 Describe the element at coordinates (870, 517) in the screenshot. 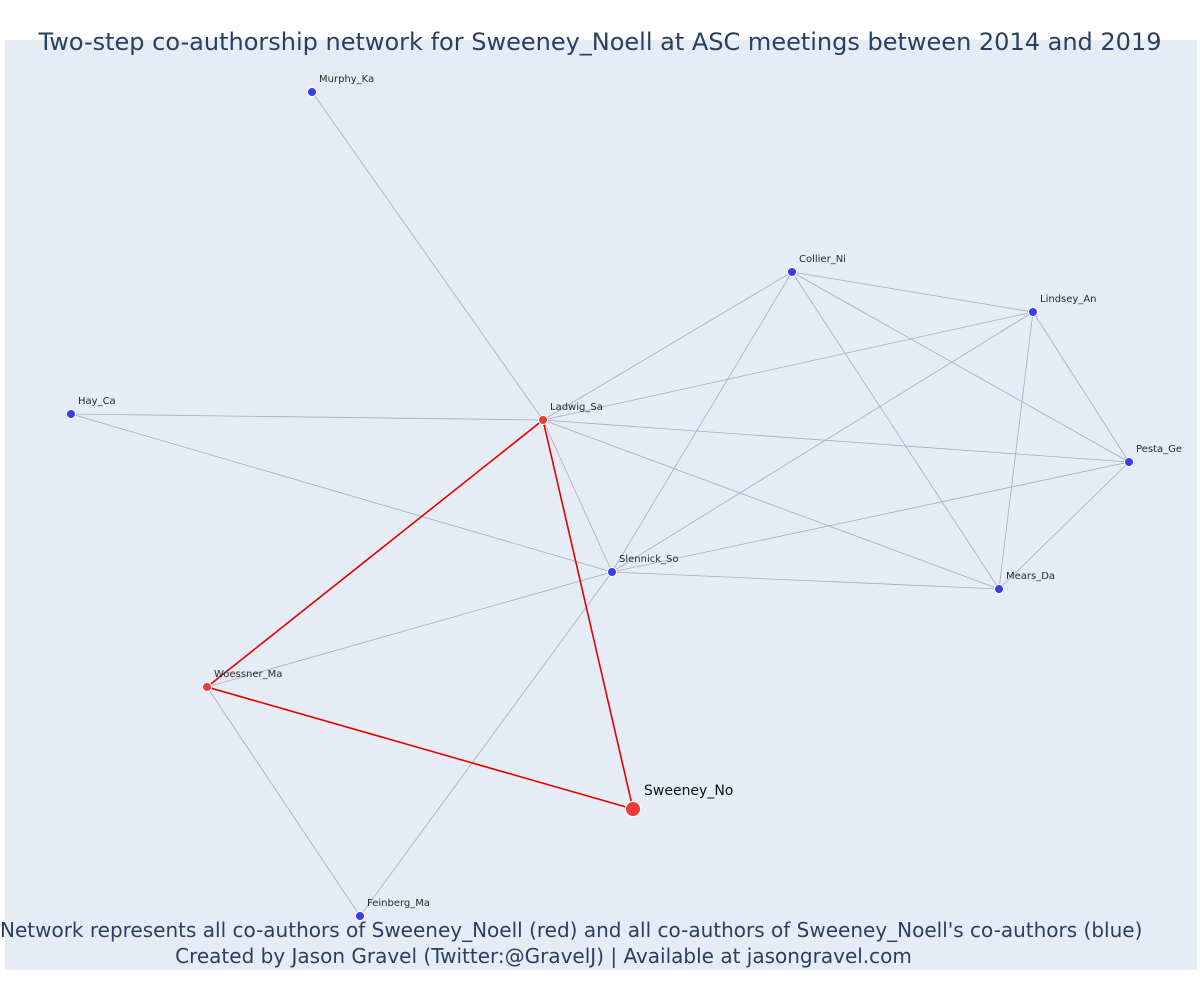

I see `edge-pesta_ge-slennick_so` at that location.